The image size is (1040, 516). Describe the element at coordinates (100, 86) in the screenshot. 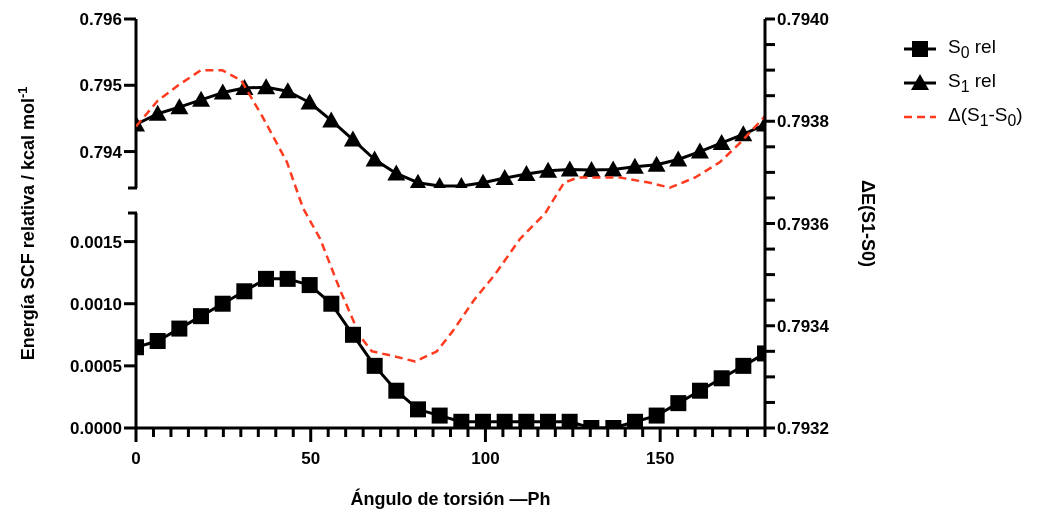

I see `y-tick-label: 0.795` at that location.